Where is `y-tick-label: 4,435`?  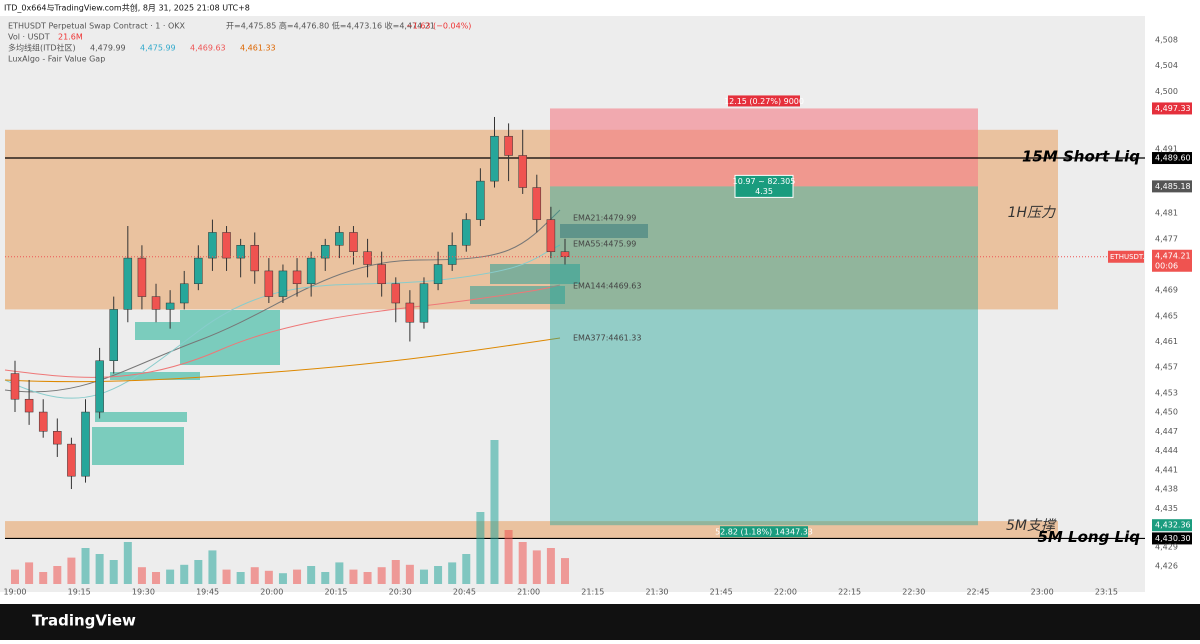 y-tick-label: 4,435 is located at coordinates (1166, 508).